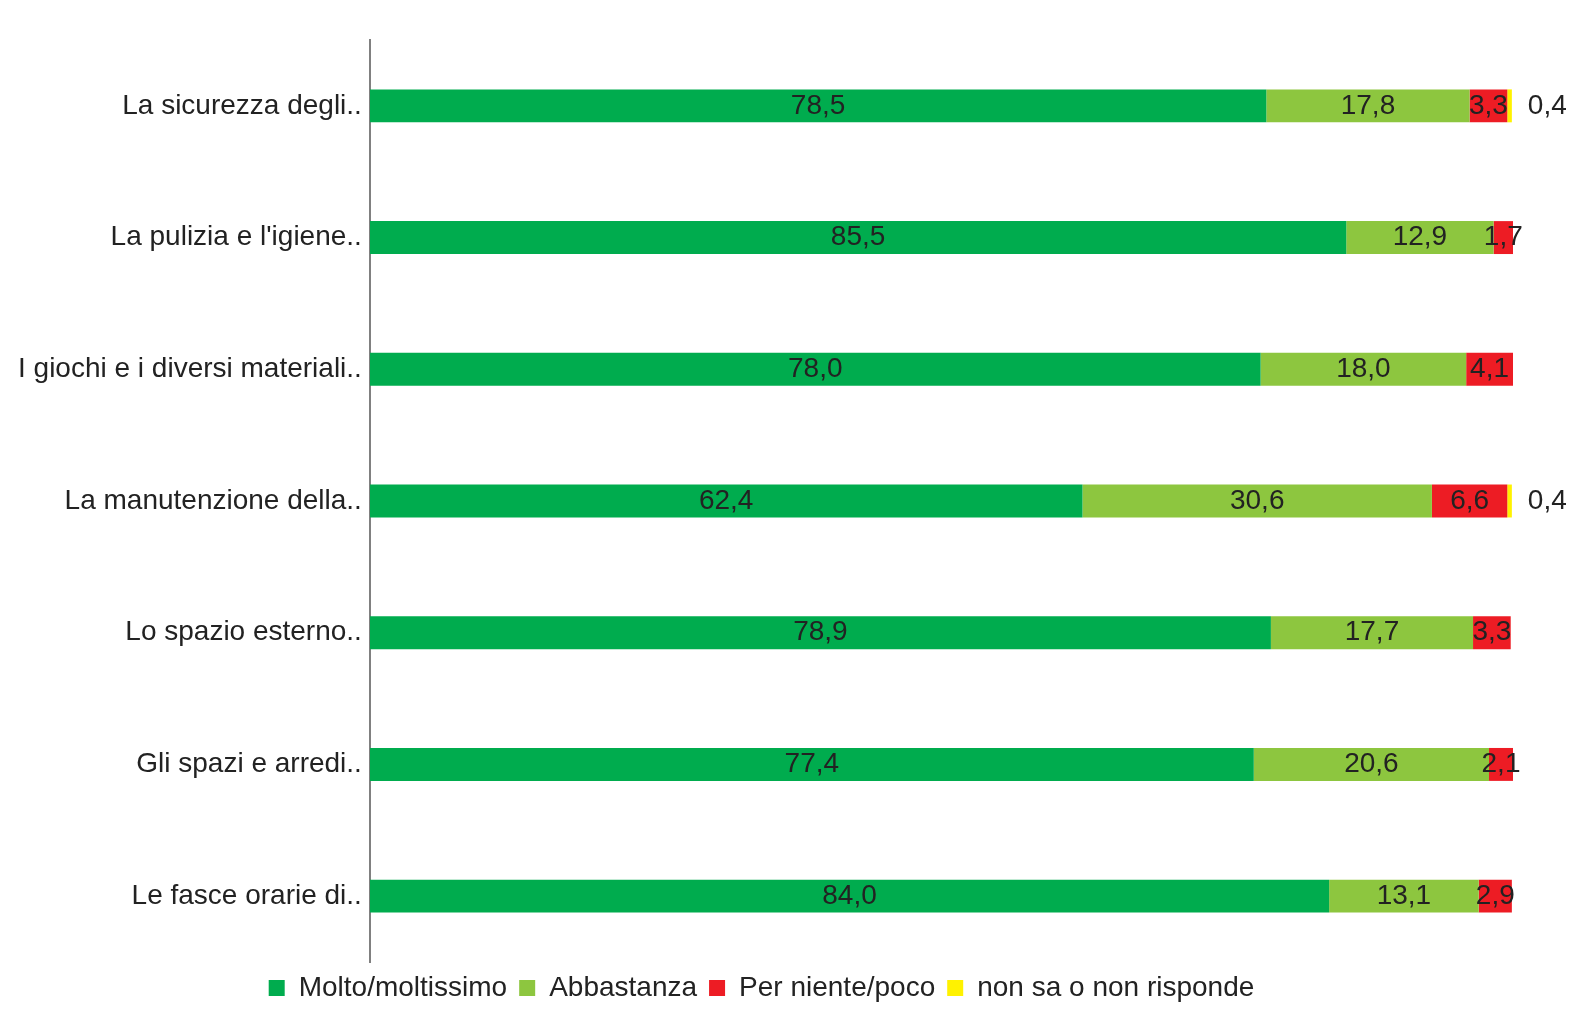 The image size is (1593, 1017). I want to click on data-label: 85,5, so click(858, 236).